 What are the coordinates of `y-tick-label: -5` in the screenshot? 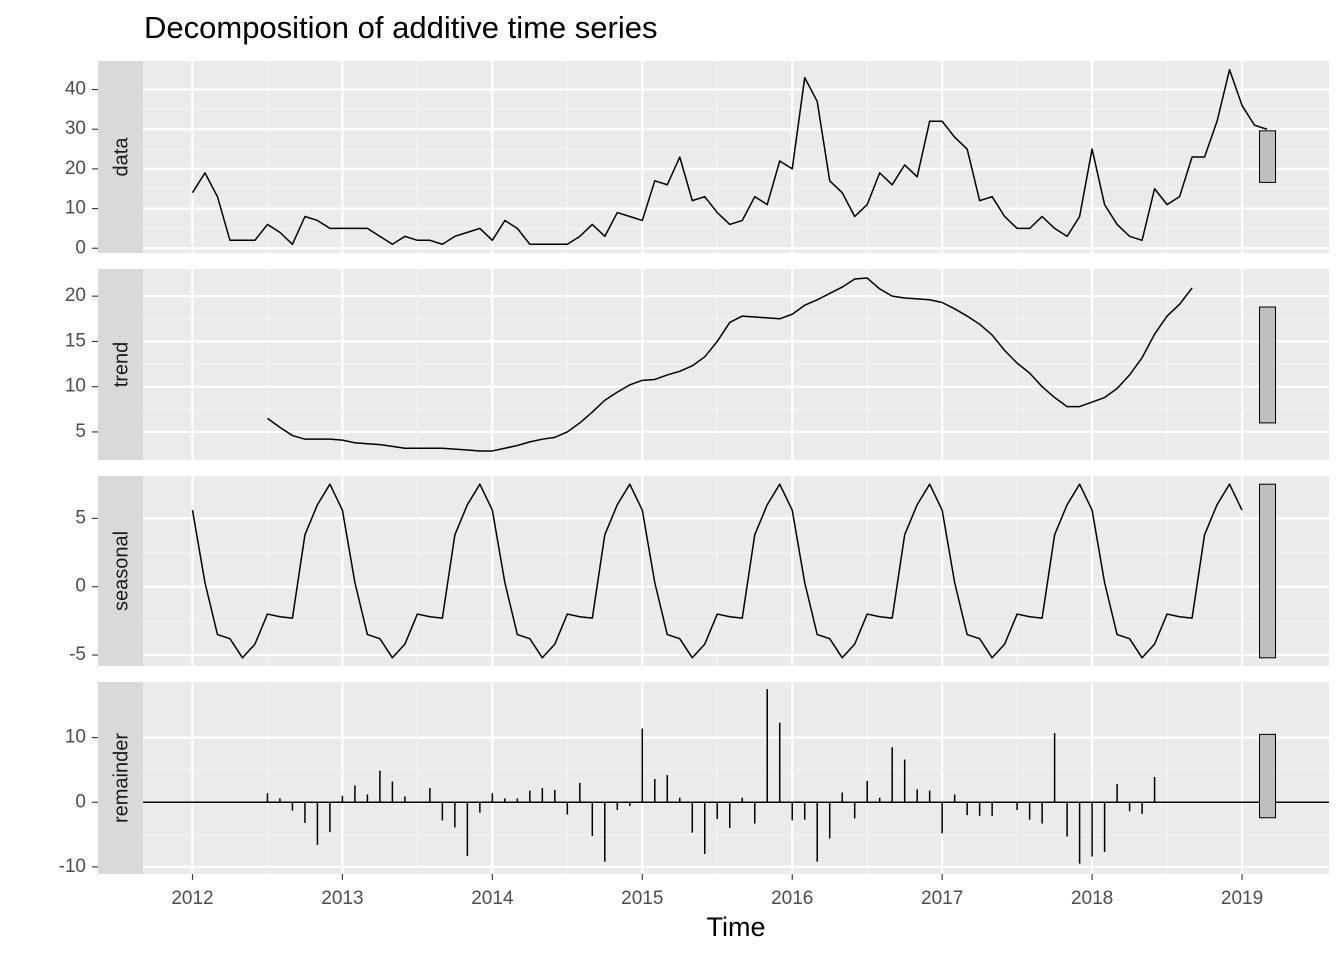 It's located at (77, 654).